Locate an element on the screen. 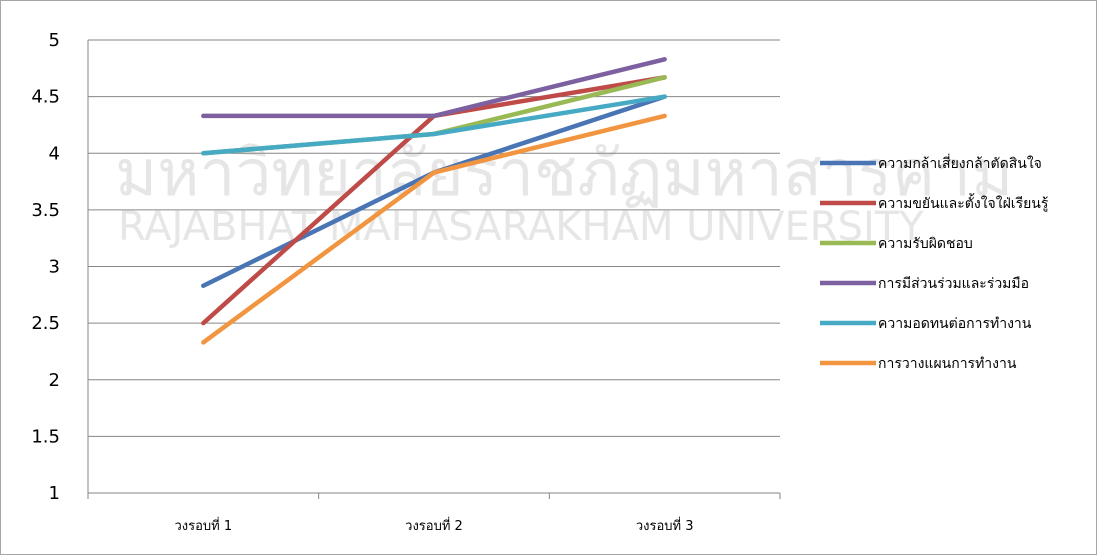  legend-item: การมีส่วนร่วมและร่วมมือ is located at coordinates (924, 284).